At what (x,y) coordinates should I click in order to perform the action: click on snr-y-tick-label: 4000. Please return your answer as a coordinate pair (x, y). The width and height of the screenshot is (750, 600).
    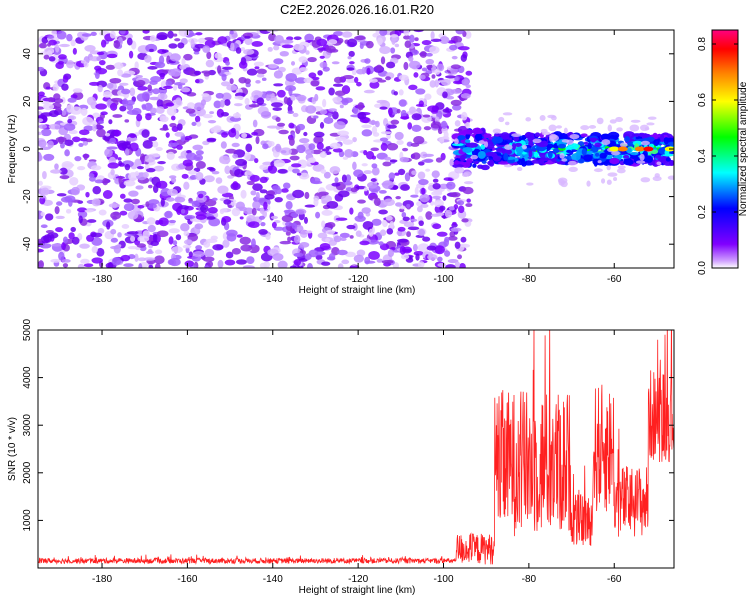
    Looking at the image, I should click on (27, 377).